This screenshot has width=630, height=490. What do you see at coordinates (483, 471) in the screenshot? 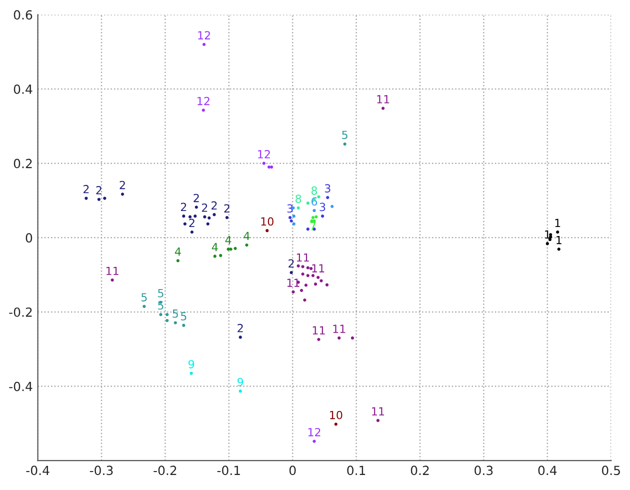
I see `x-tick-label: 0.3` at bounding box center [483, 471].